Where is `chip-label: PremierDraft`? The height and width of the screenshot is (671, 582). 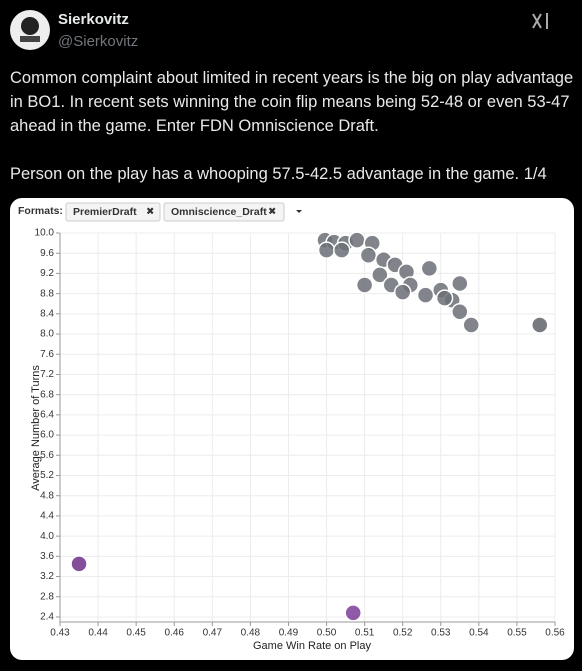
chip-label: PremierDraft is located at coordinates (105, 212).